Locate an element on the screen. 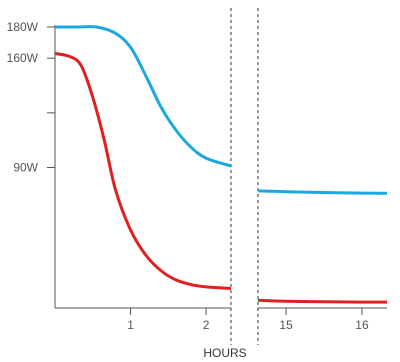  x-tick-label-16: 16 is located at coordinates (362, 325).